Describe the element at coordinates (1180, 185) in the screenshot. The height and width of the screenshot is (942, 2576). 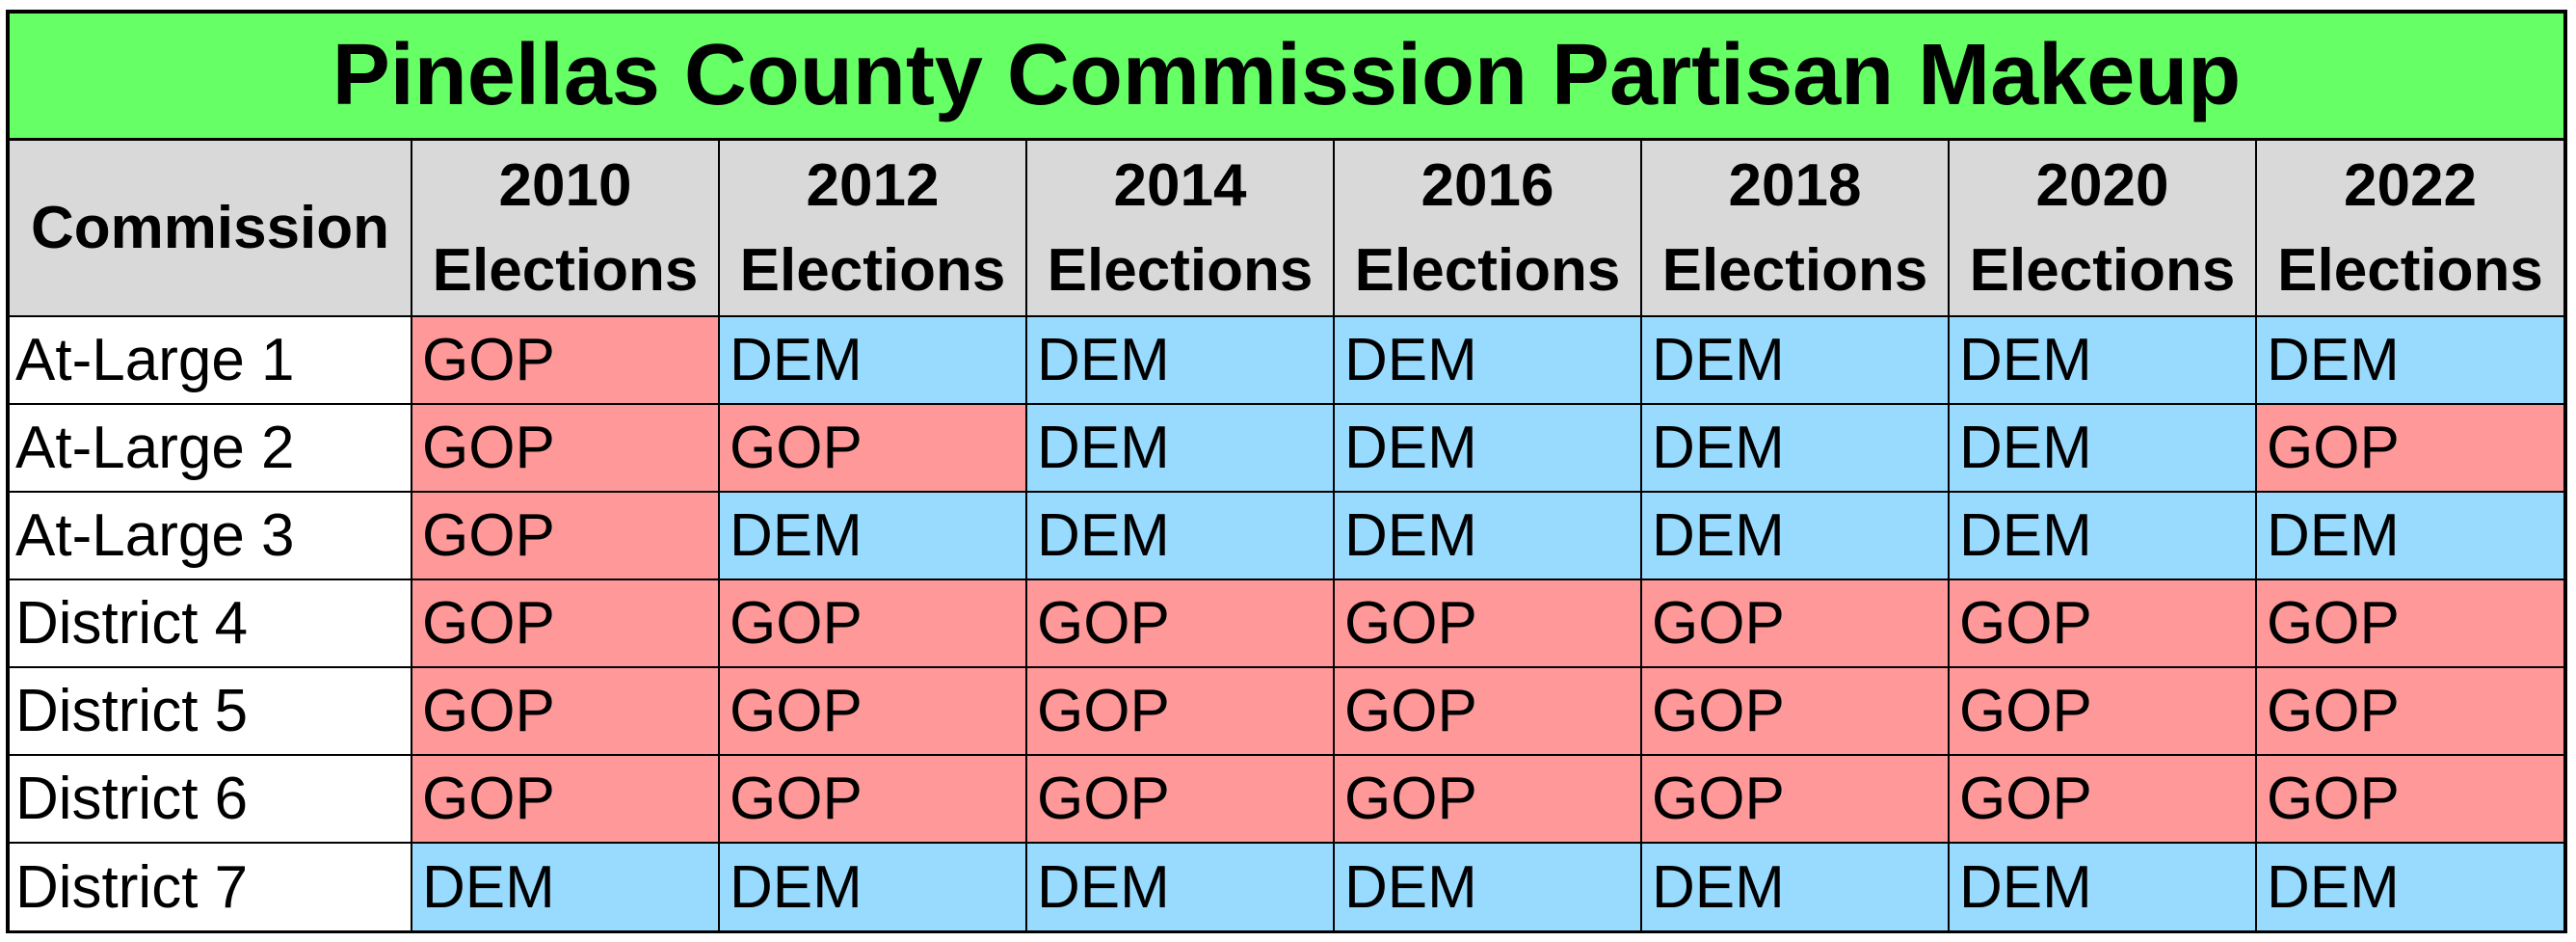
I see `column-header-year: 2014` at that location.